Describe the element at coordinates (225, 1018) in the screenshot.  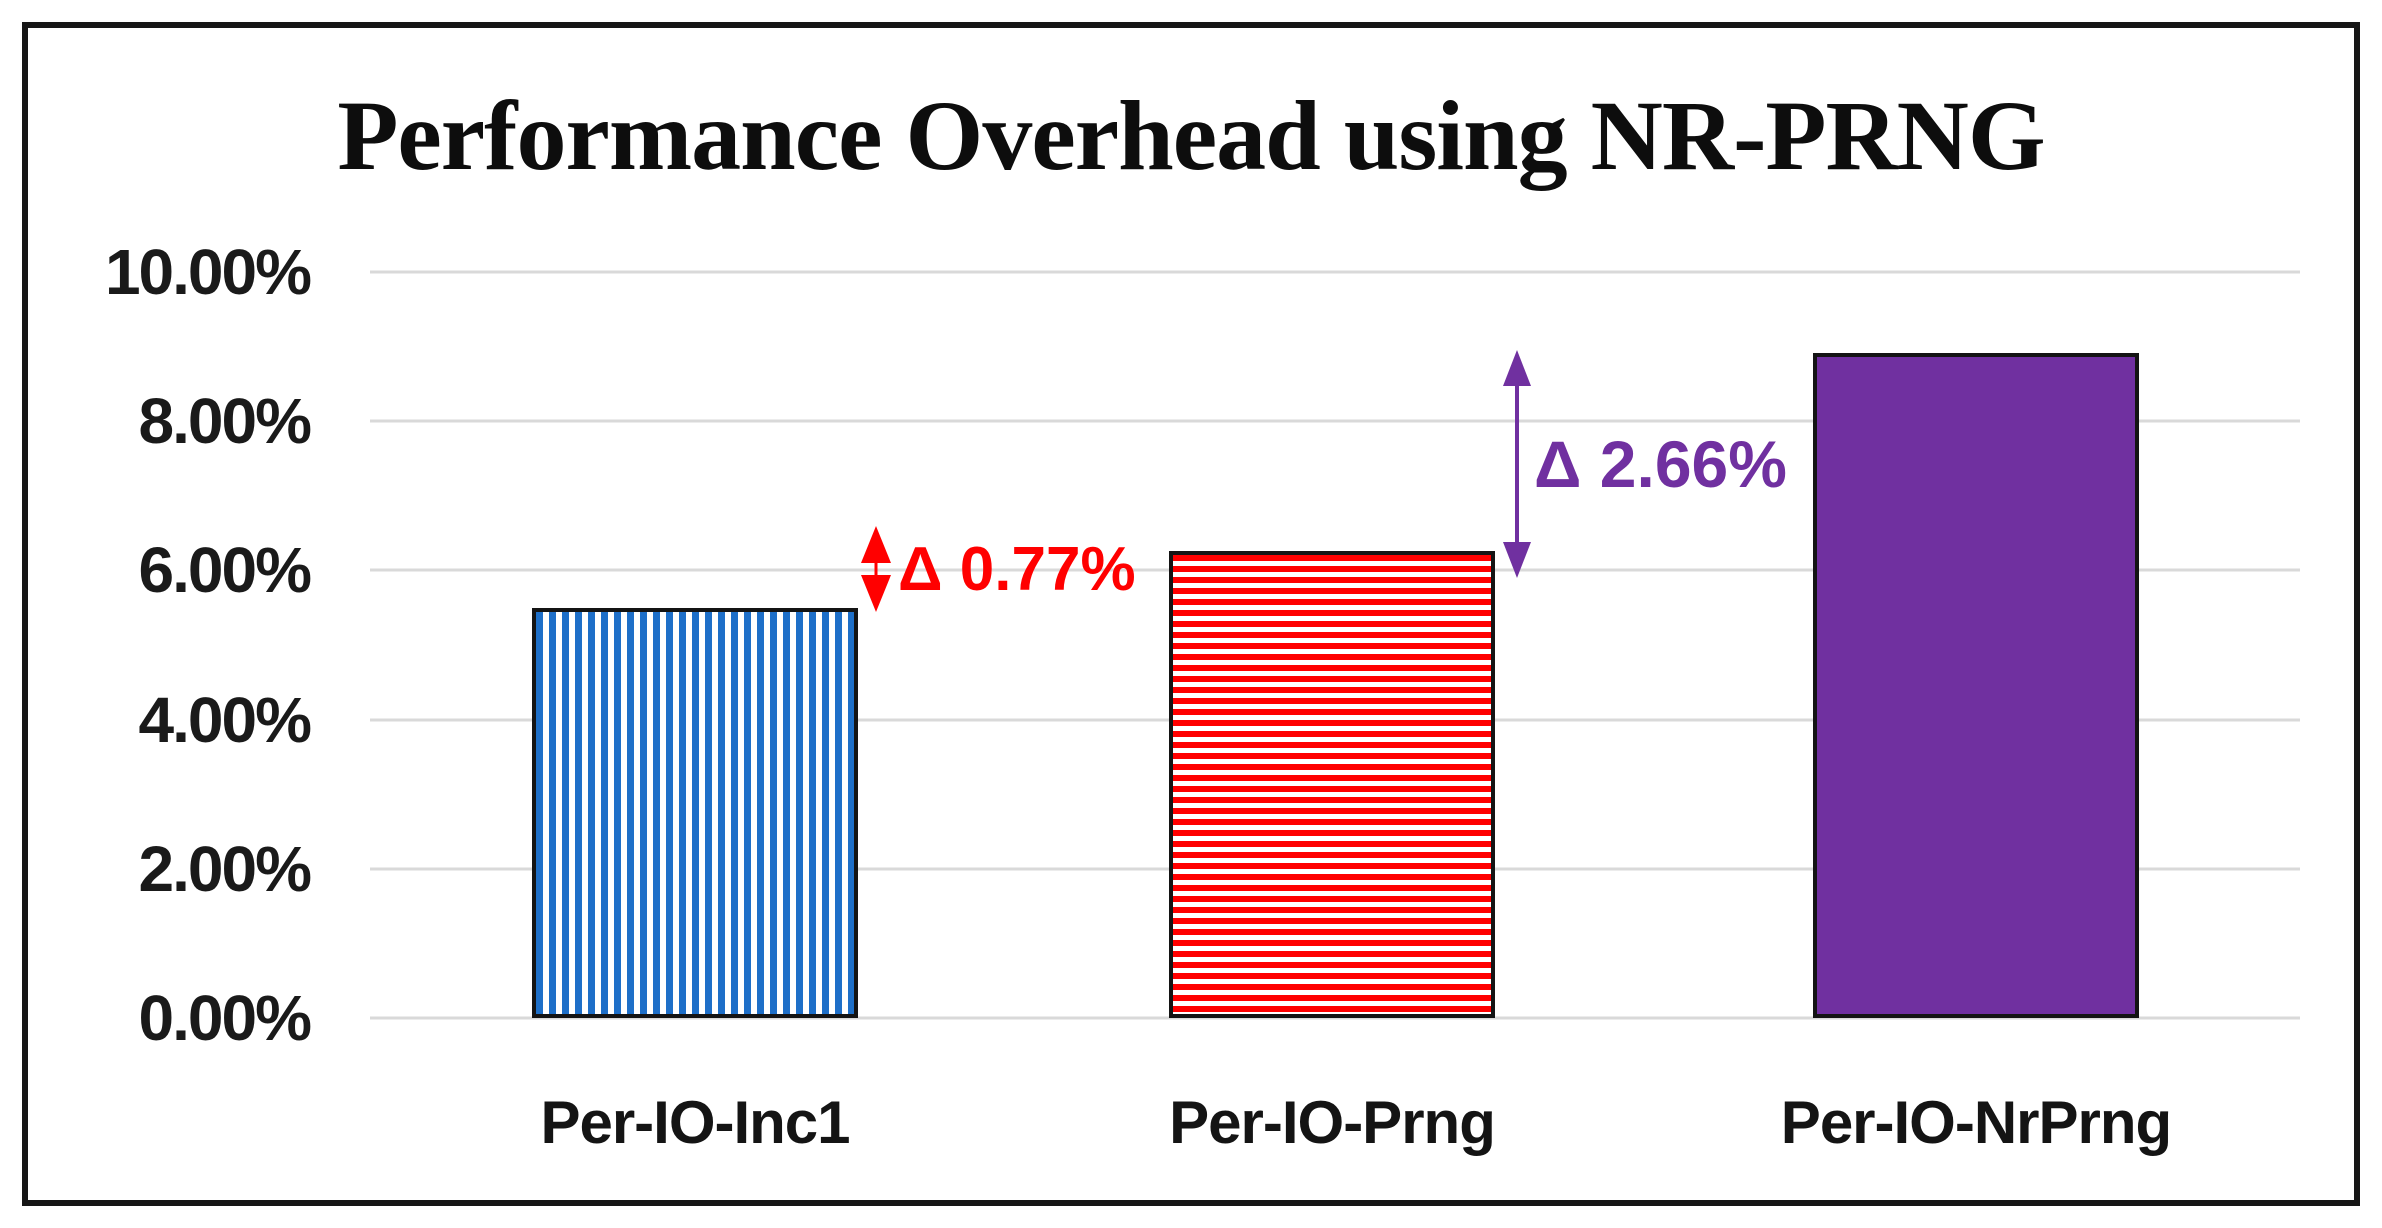
I see `y-tick-label-0: 0.00%` at that location.